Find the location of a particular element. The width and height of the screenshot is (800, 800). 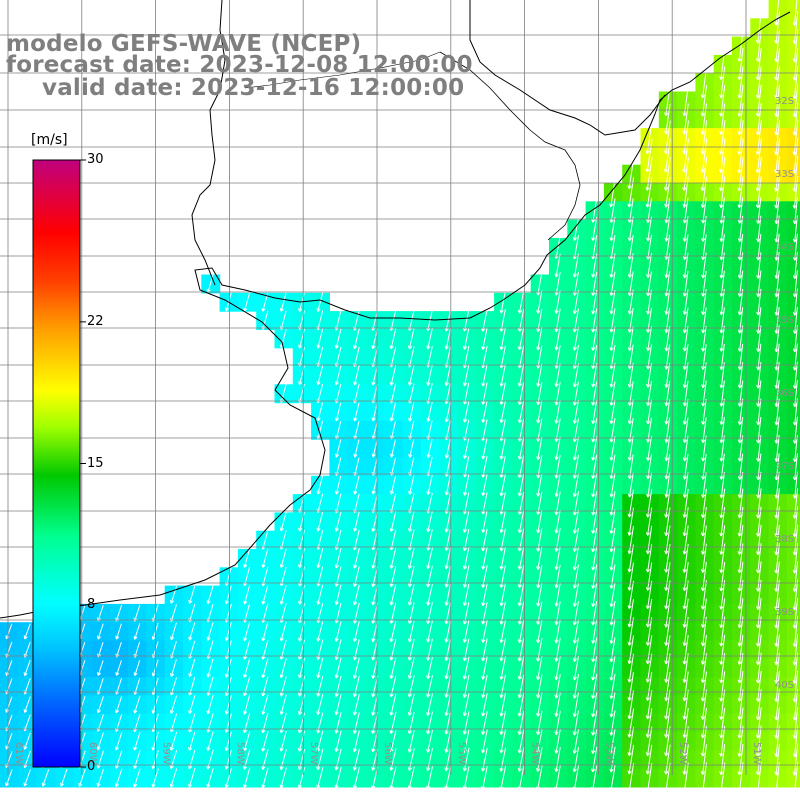

longitude-label: 60W is located at coordinates (92, 753).